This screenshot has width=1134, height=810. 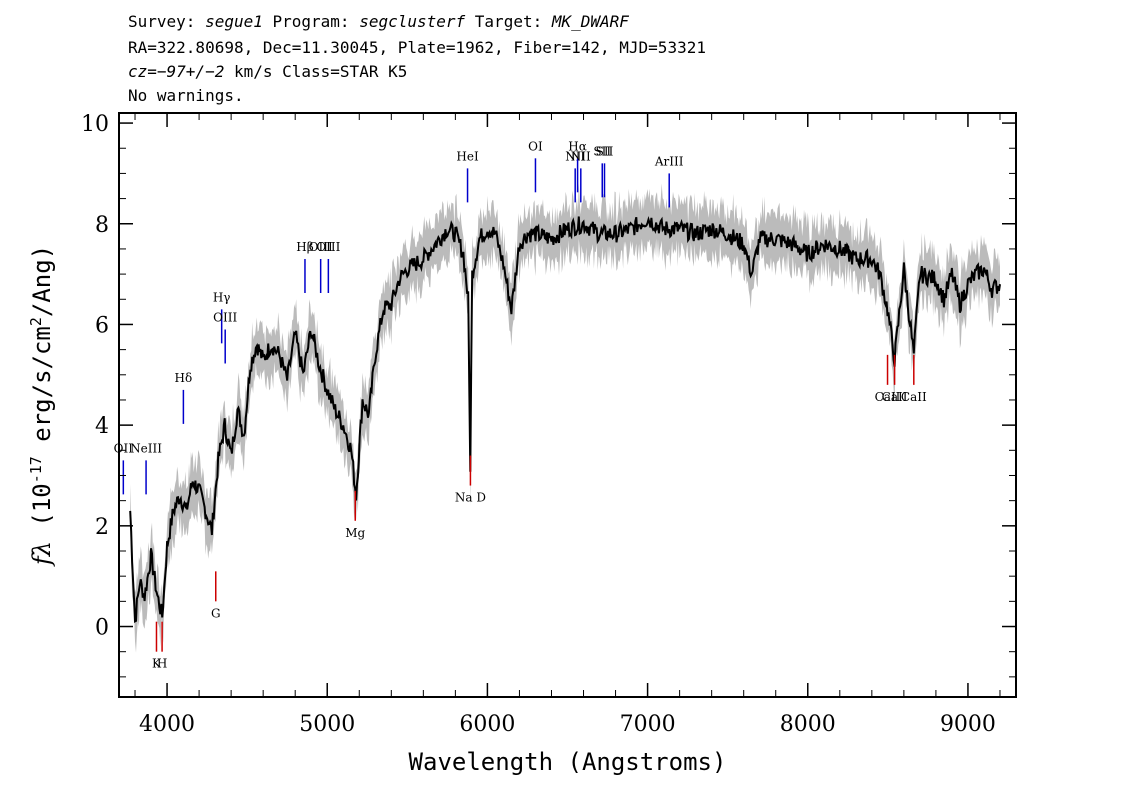 What do you see at coordinates (234, 21) in the screenshot?
I see `survey-value: segue1` at bounding box center [234, 21].